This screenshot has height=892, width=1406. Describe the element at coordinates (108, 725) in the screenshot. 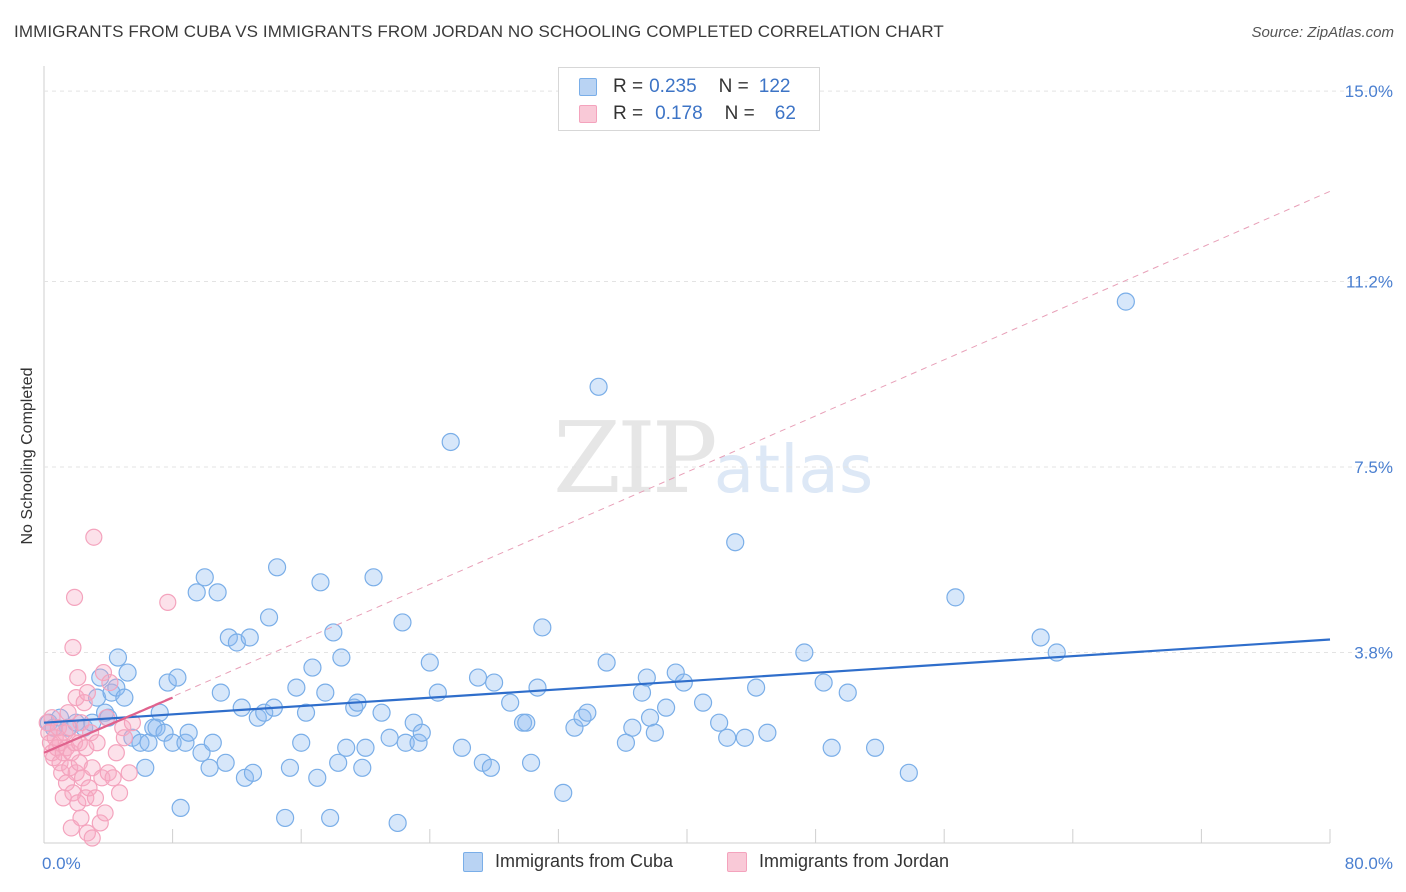

I see `trend-line-jordan` at that location.